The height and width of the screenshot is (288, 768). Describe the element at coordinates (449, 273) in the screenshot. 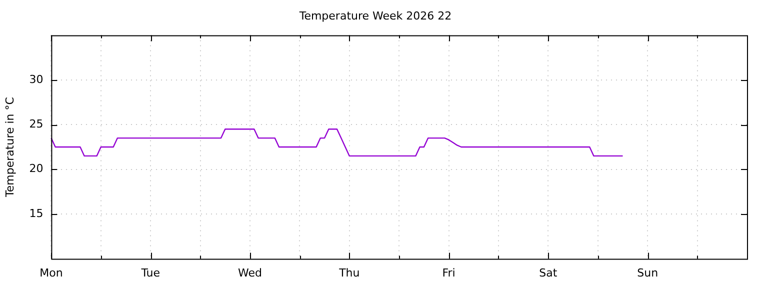

I see `x-tick-label: Fri` at that location.